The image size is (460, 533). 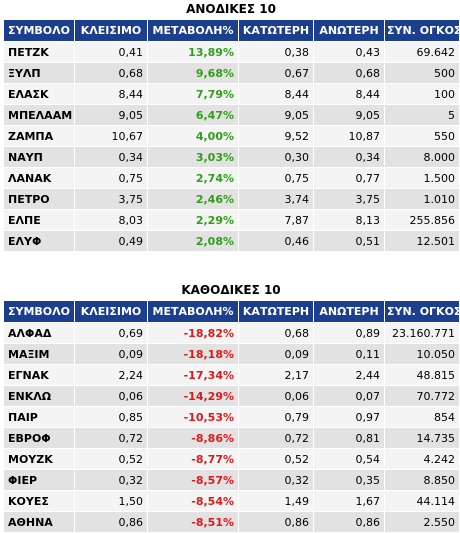 I want to click on cell-change: 7,79%, so click(x=193, y=94).